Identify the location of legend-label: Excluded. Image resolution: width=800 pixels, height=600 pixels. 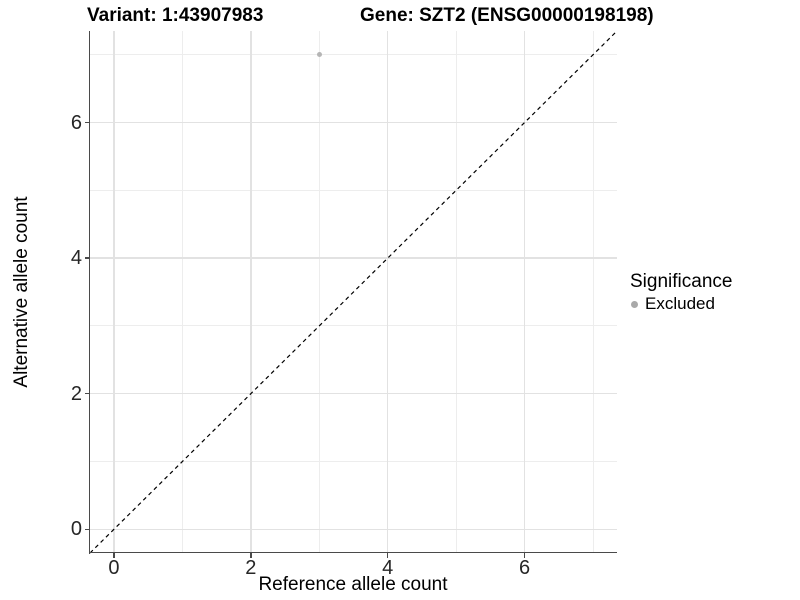
(680, 303).